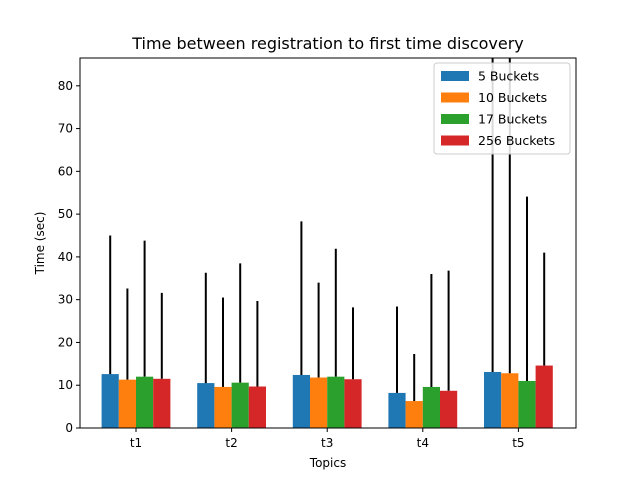 Image resolution: width=640 pixels, height=480 pixels. What do you see at coordinates (65, 86) in the screenshot?
I see `y-tick-label: 80` at bounding box center [65, 86].